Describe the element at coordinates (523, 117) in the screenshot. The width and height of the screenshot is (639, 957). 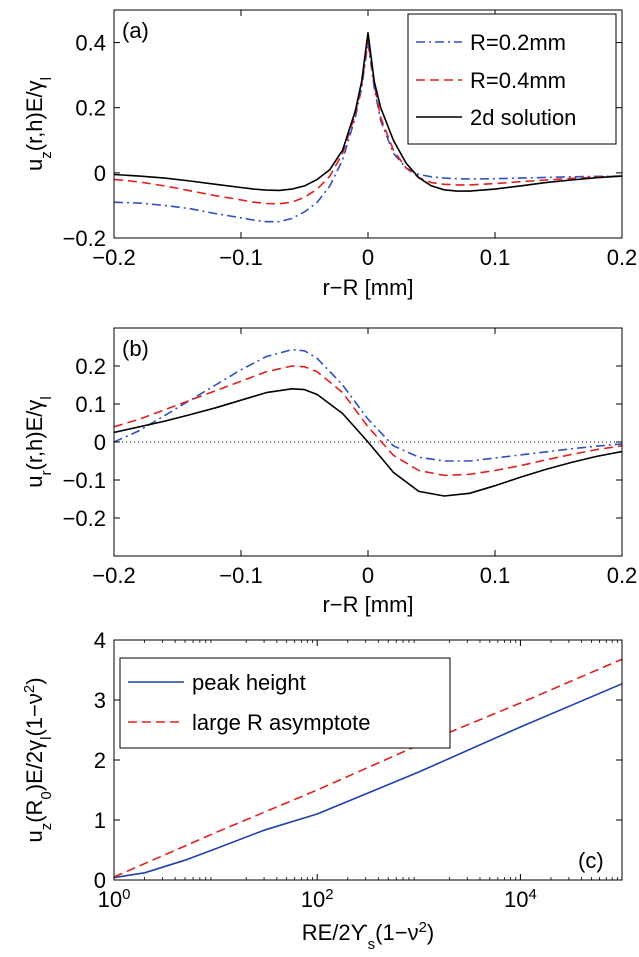
I see `legend-label-2d: 2d solution` at that location.